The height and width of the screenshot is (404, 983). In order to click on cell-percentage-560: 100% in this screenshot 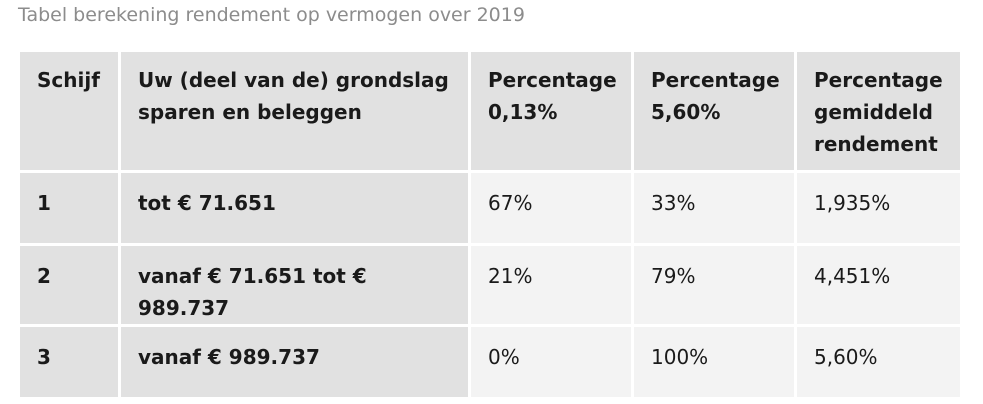, I will do `click(715, 362)`.